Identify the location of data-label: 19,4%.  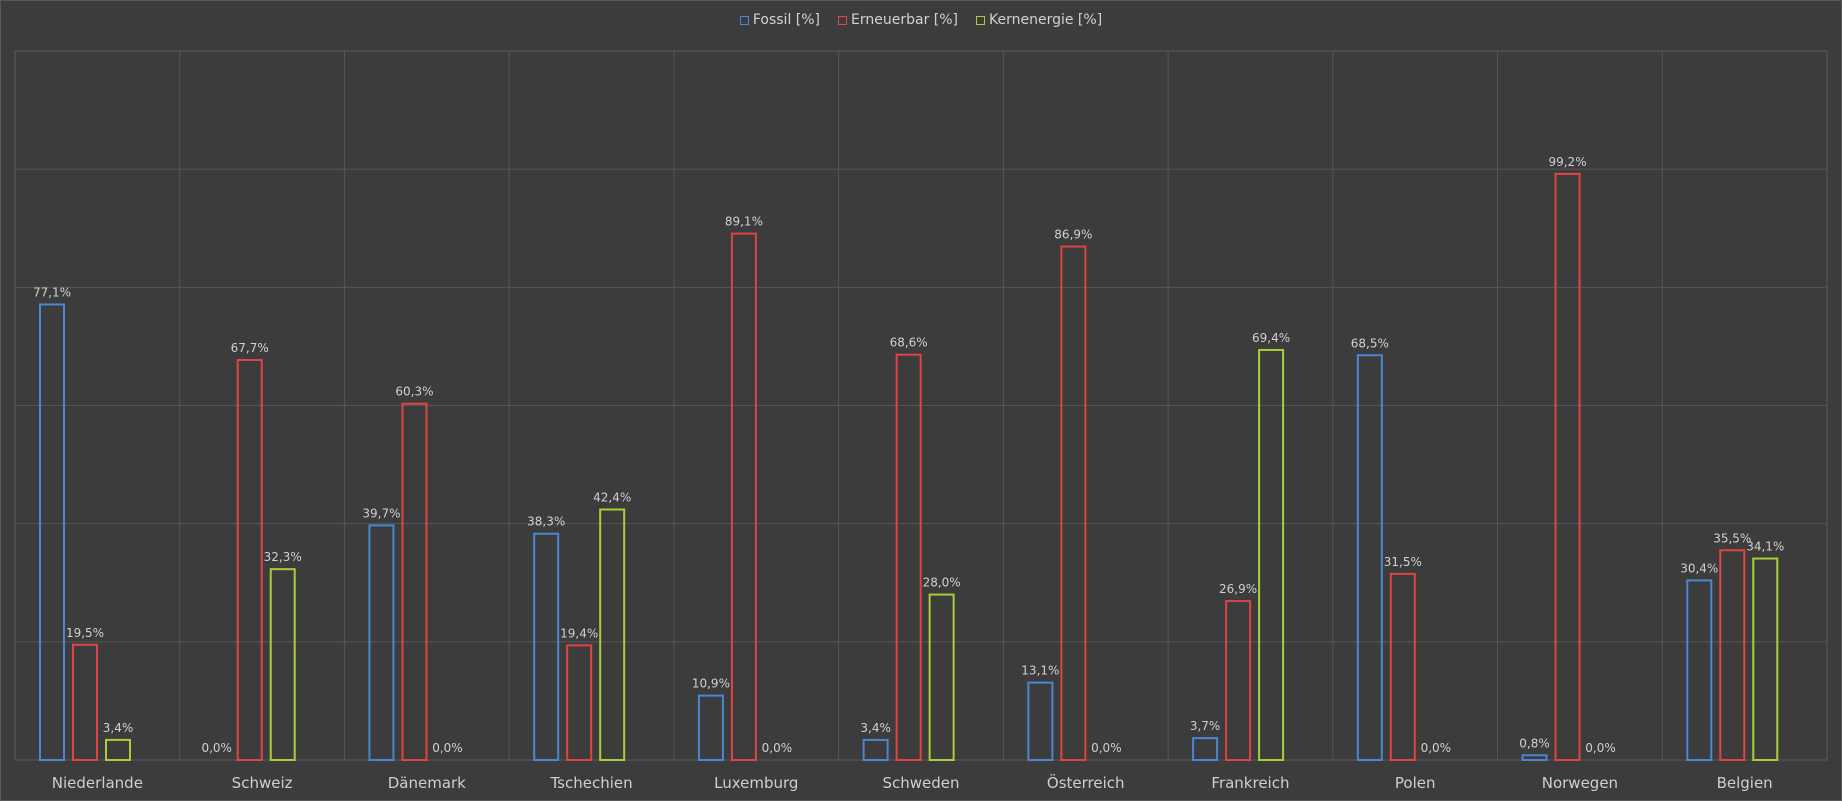
(579, 633).